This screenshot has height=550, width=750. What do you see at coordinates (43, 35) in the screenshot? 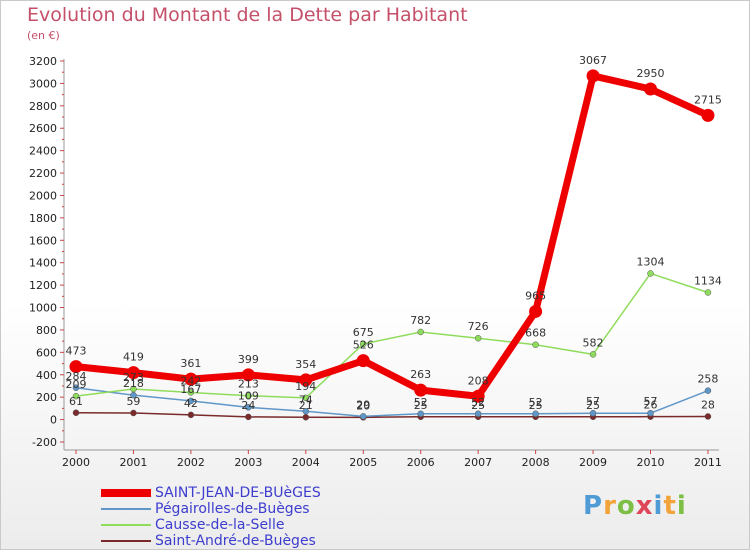
I see `chart-subtitle: (en €)` at bounding box center [43, 35].